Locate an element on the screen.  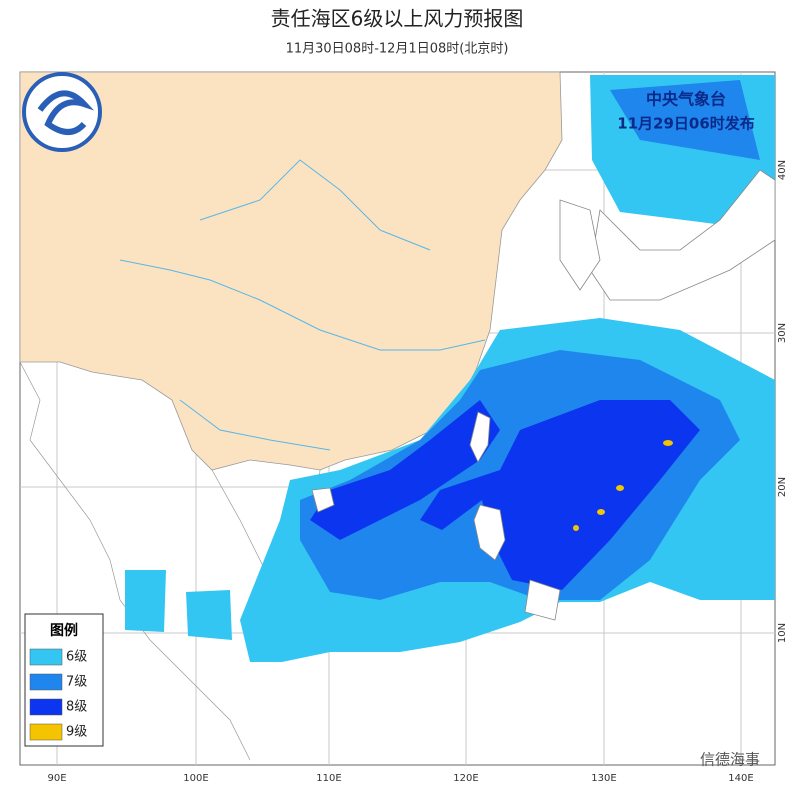
island-mindanao is located at coordinates (542, 600).